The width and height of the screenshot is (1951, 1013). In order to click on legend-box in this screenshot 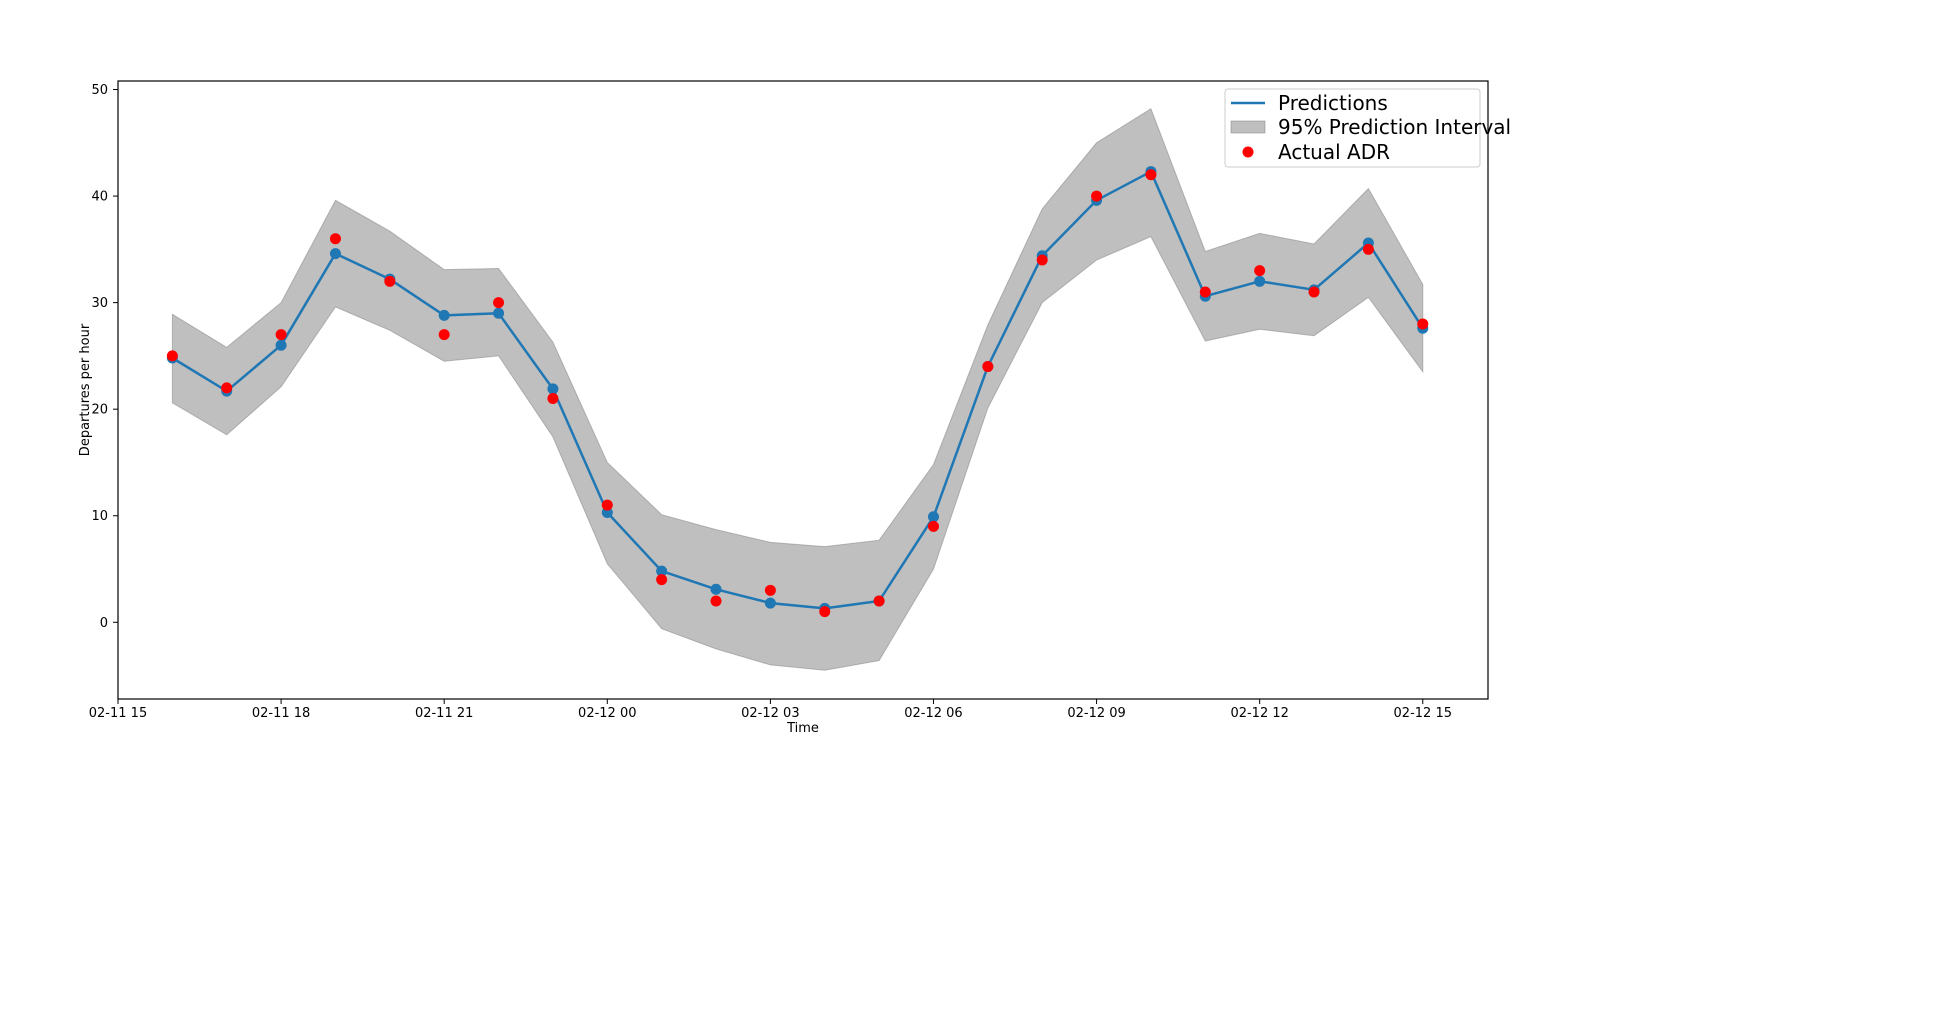, I will do `click(1352, 128)`.